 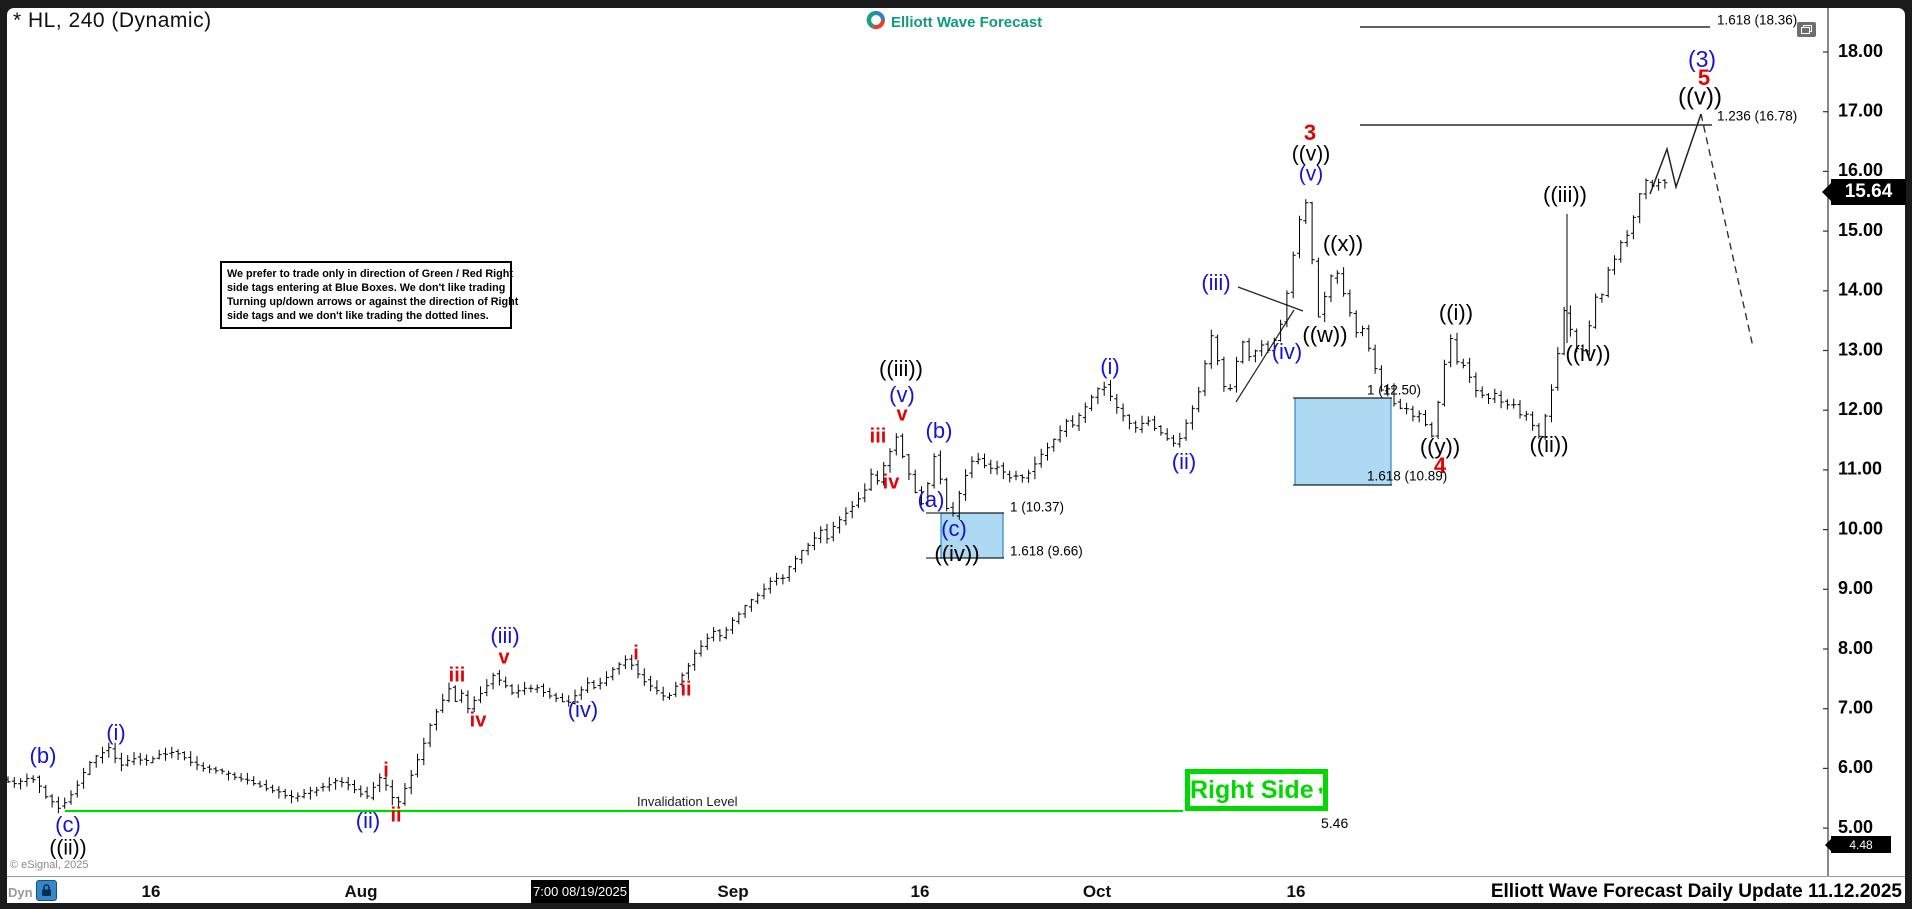 I want to click on price-tick-label: 17.00, so click(x=1860, y=110).